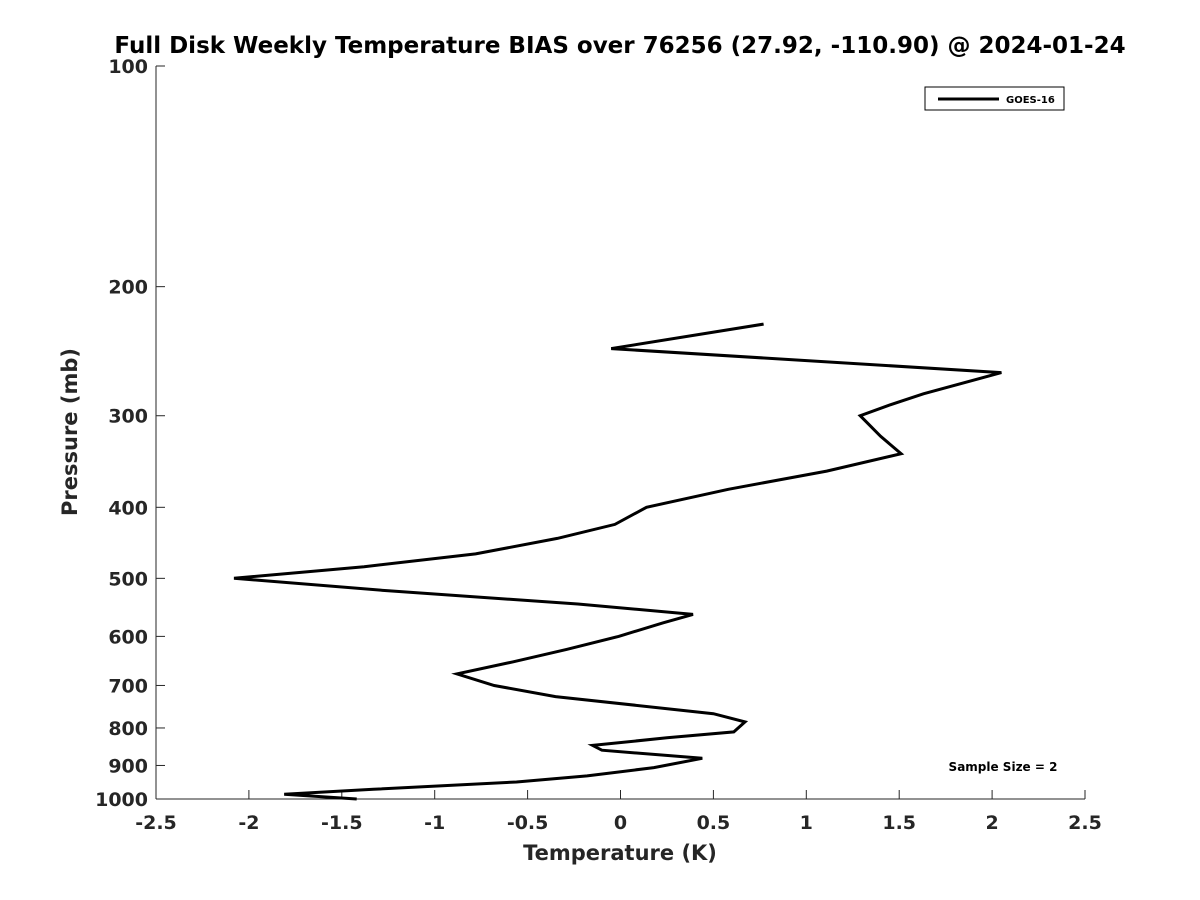 The height and width of the screenshot is (900, 1200). I want to click on x-tick-label: -0.5, so click(528, 823).